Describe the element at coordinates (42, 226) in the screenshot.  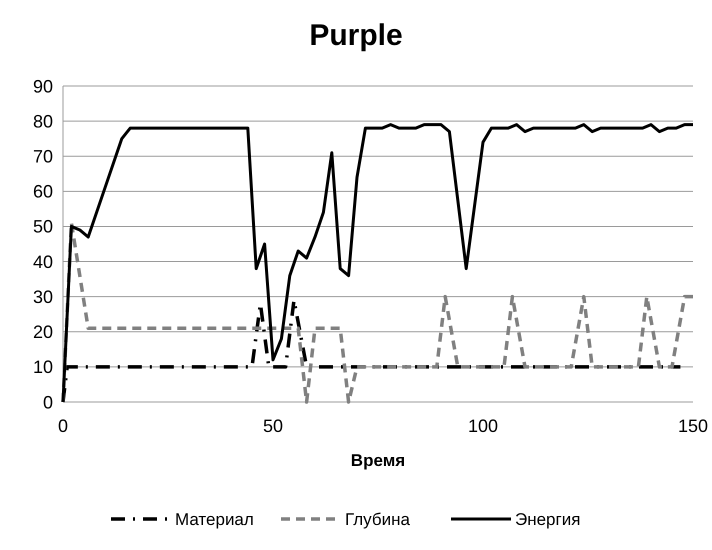
I see `y-tick-label: 50` at that location.